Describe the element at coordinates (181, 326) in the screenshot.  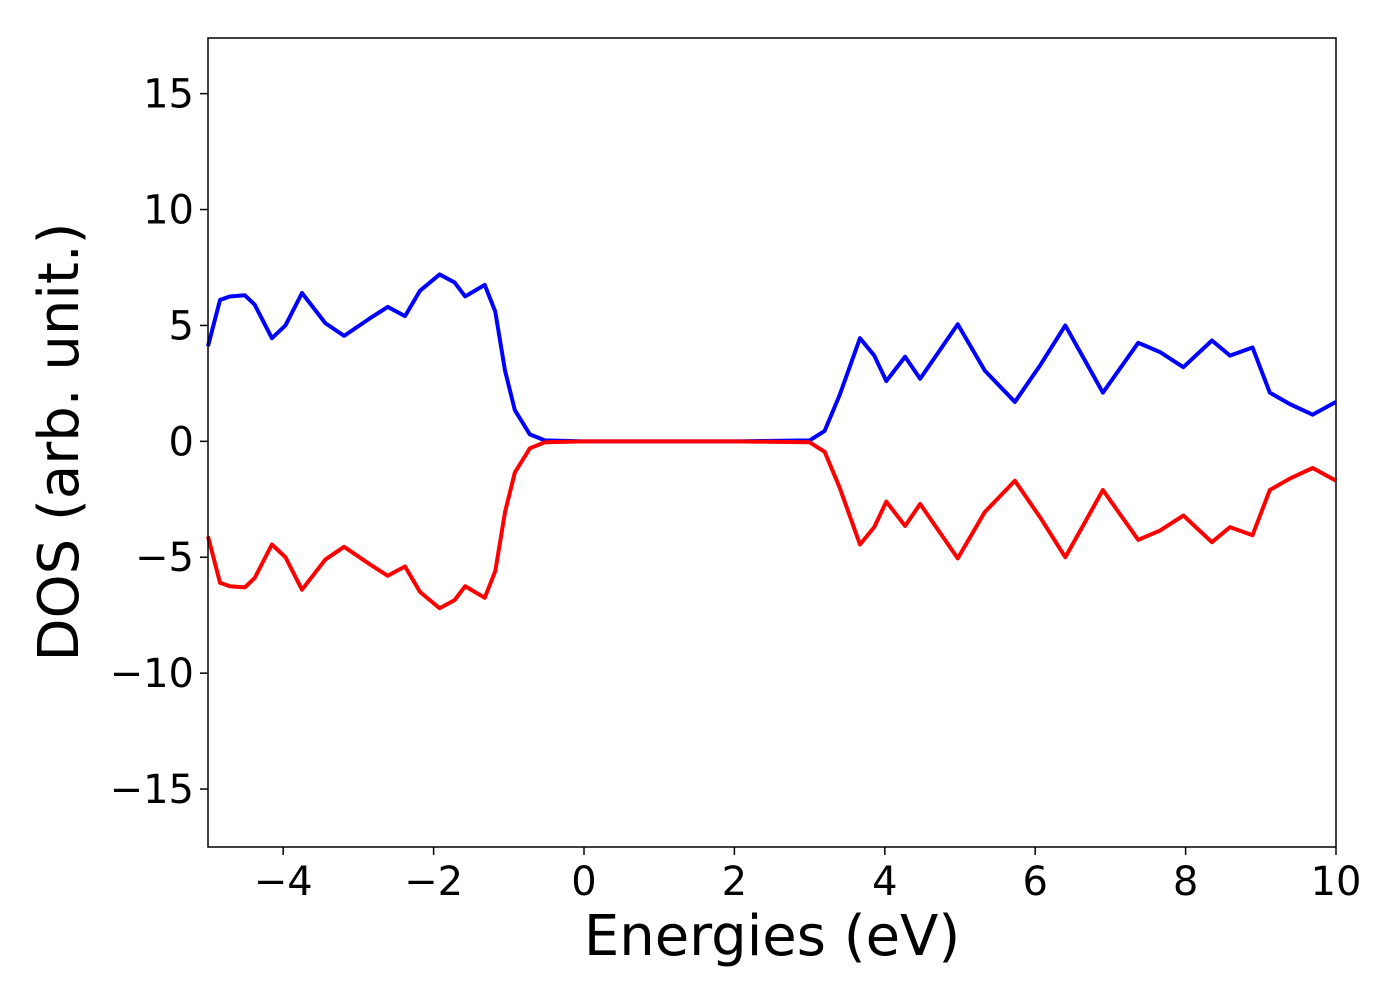
I see `y-tick-label: 5` at that location.